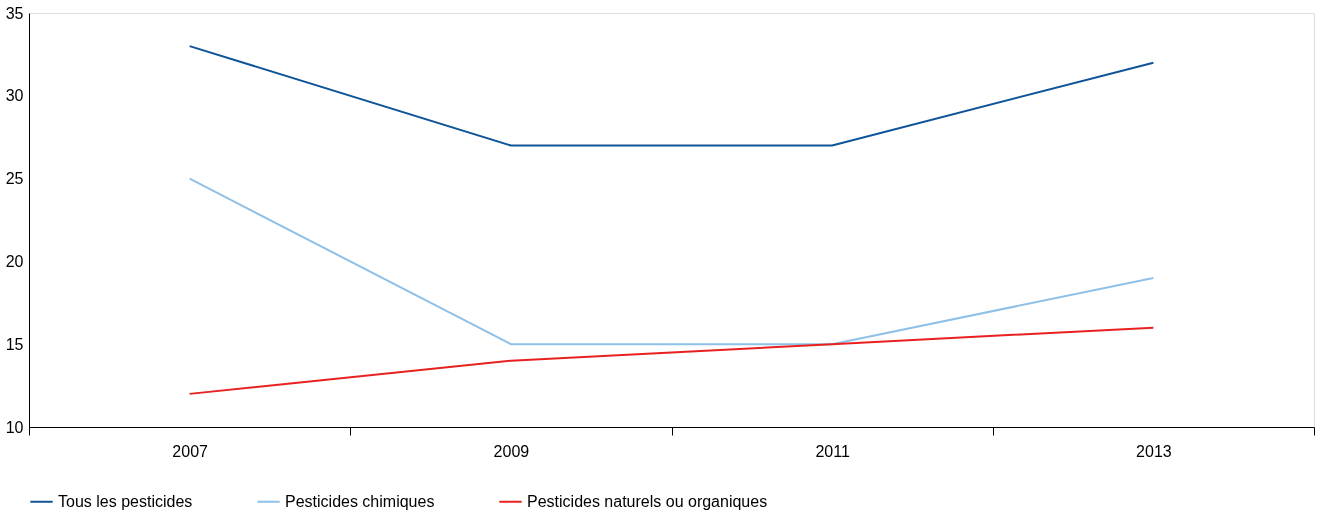 The image size is (1333, 529). Describe the element at coordinates (647, 501) in the screenshot. I see `legend-label: Pesticides naturels ou organiques` at that location.